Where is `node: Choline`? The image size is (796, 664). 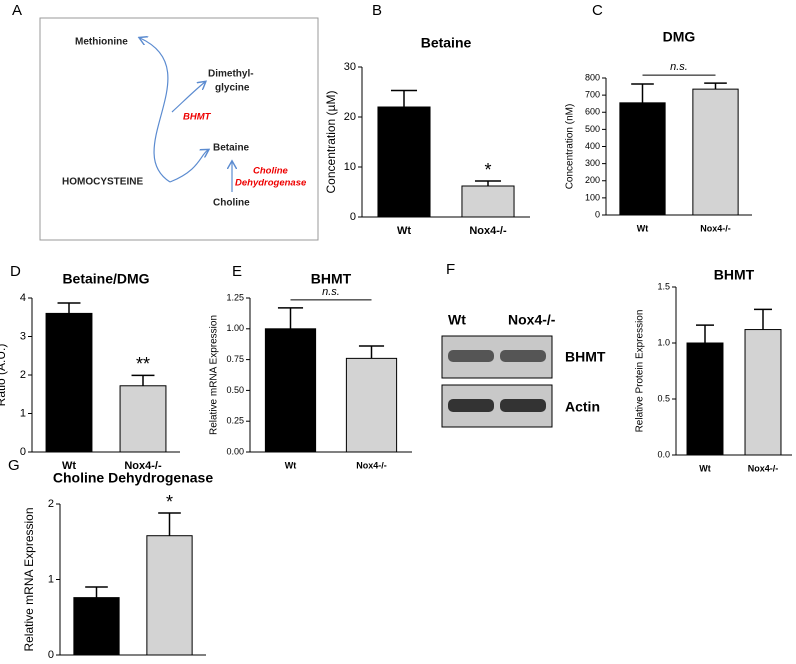 node: Choline is located at coordinates (231, 203).